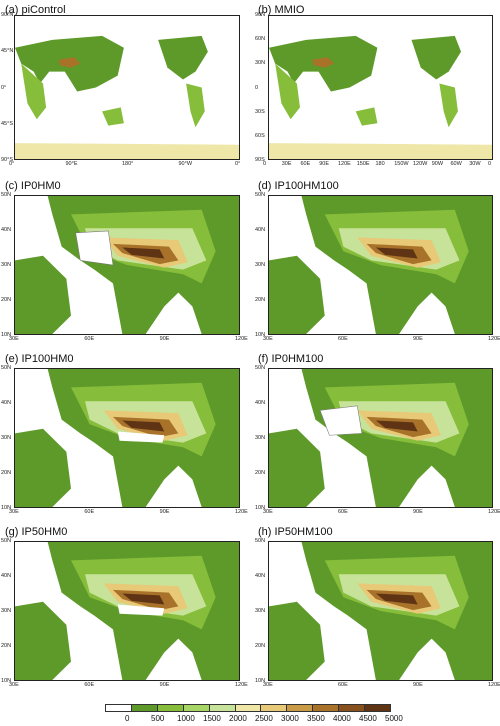  I want to click on colorbar-label: 2000, so click(238, 718).